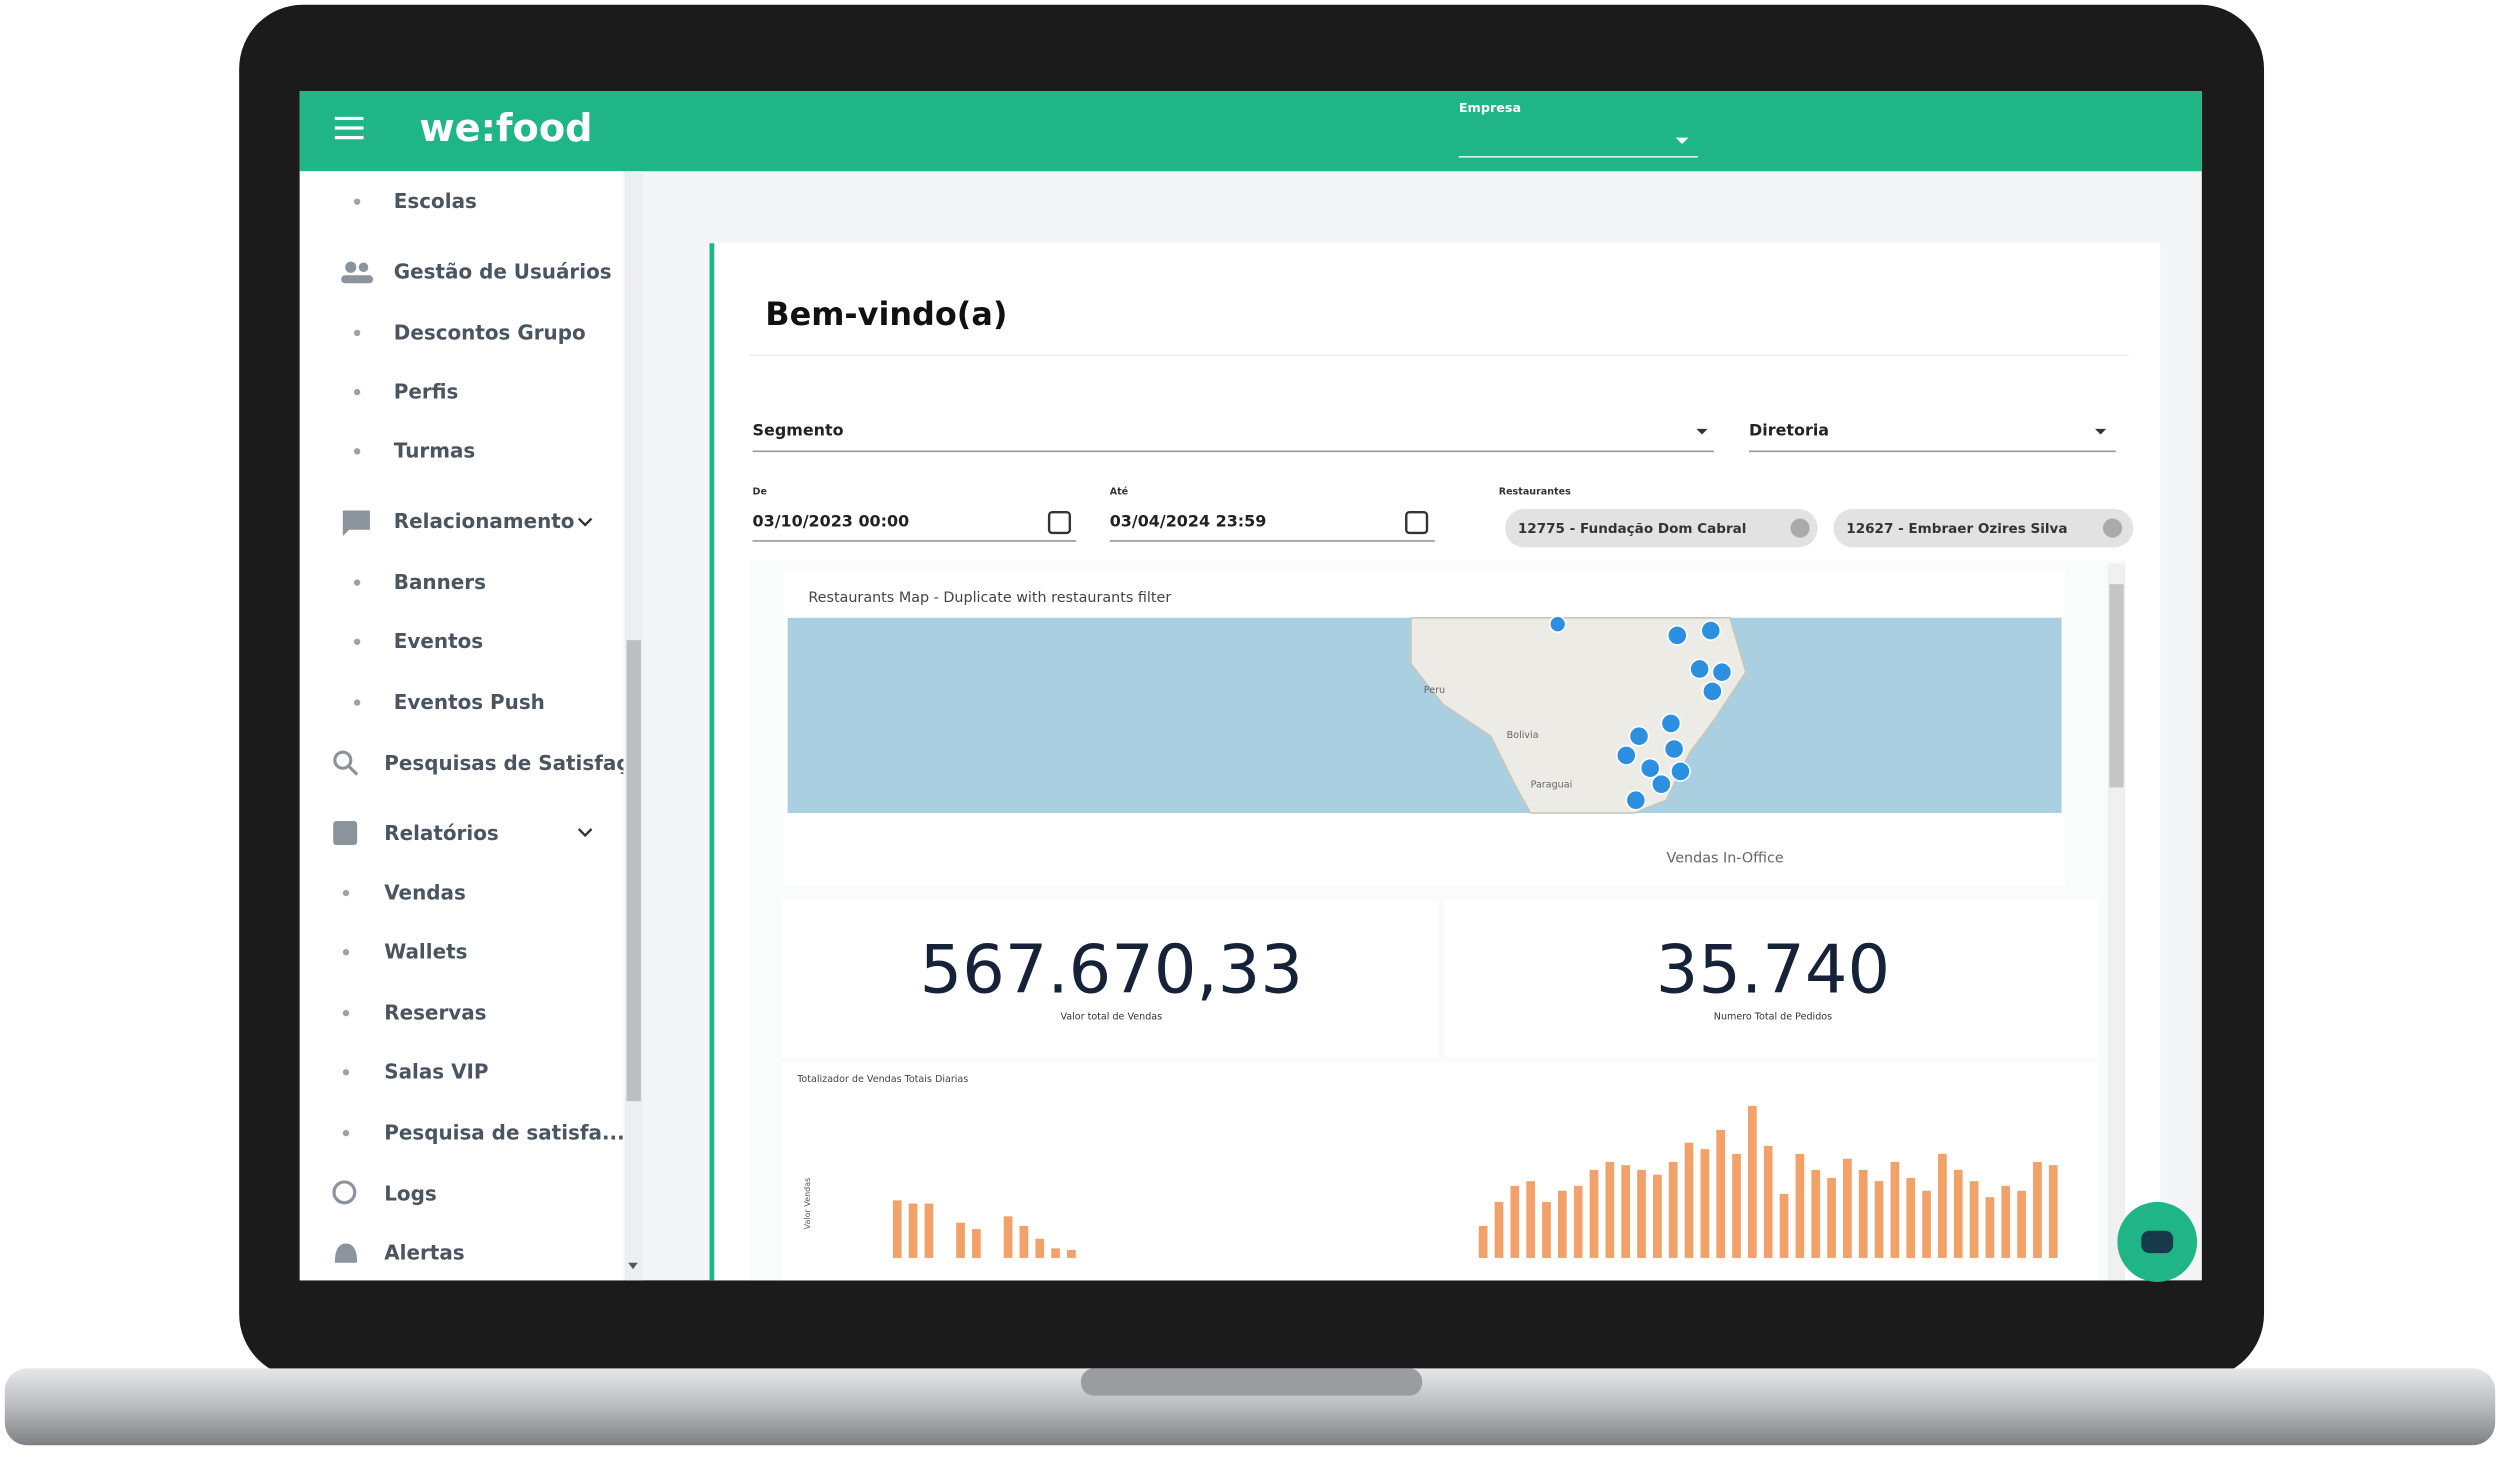  I want to click on menu-item: Perfis, so click(426, 391).